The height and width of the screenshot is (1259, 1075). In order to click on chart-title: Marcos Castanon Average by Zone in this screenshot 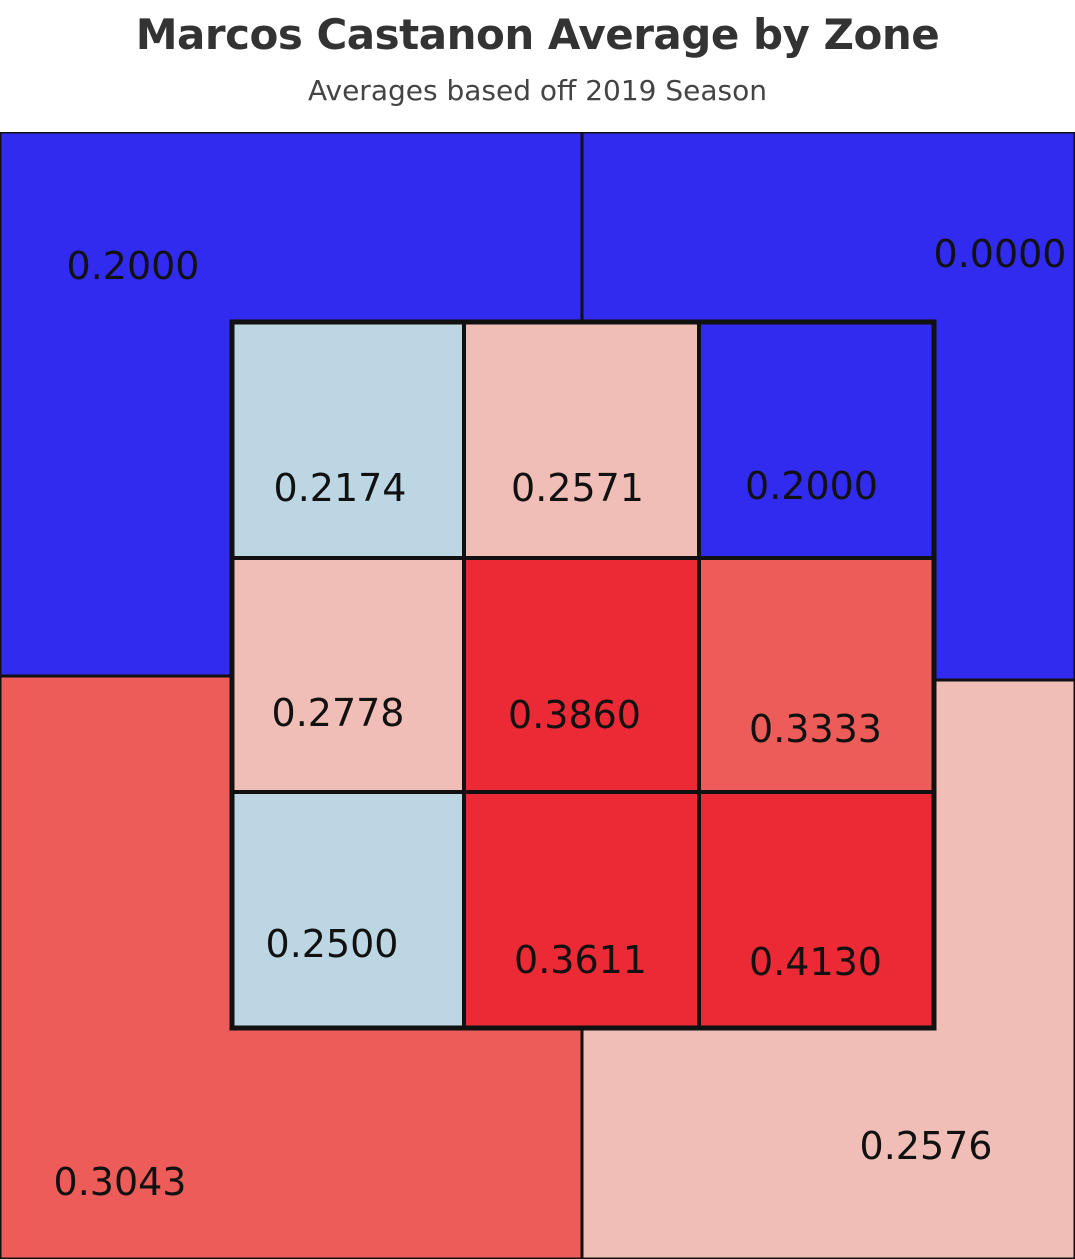, I will do `click(537, 34)`.